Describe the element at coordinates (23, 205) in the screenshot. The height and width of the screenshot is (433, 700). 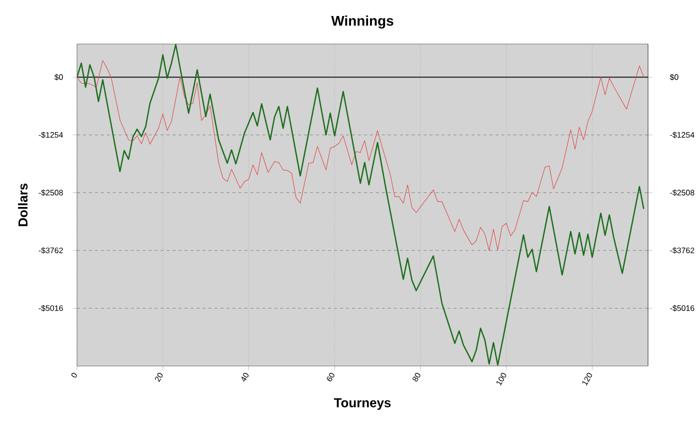
I see `y-axis-title: Dollars` at that location.